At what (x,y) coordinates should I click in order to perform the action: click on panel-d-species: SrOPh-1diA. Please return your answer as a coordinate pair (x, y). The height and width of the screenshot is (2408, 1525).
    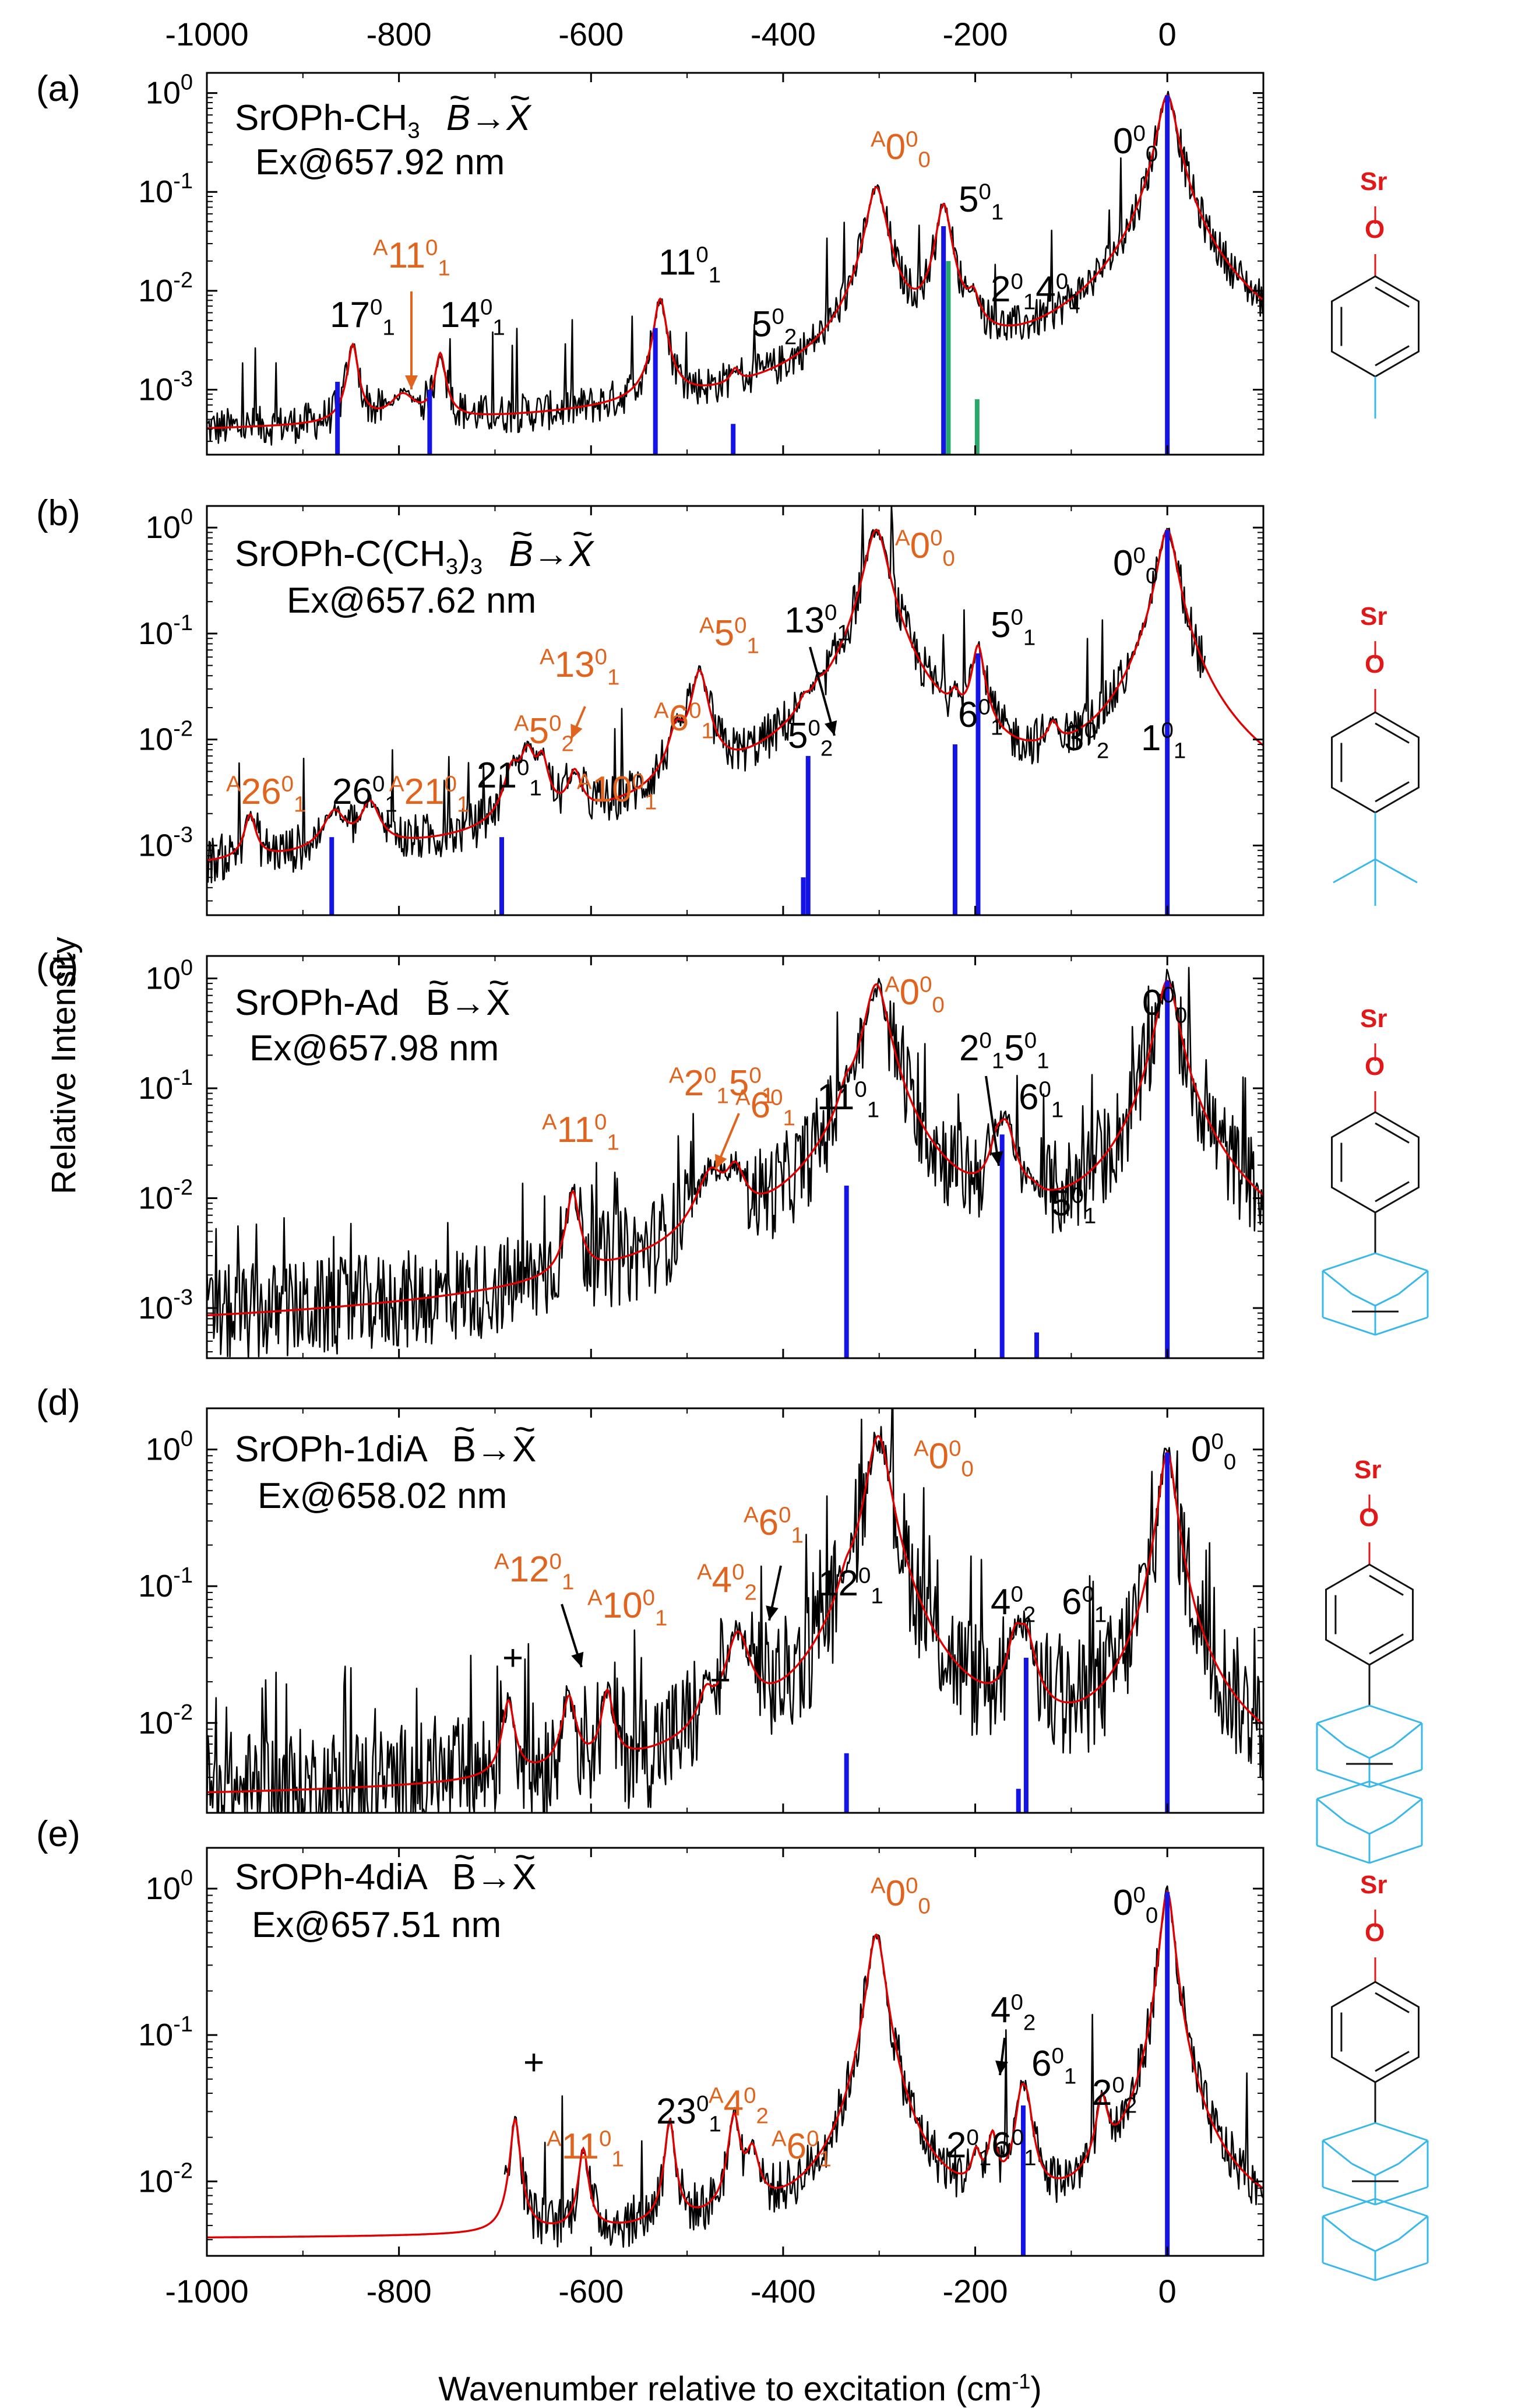
    Looking at the image, I should click on (330, 1450).